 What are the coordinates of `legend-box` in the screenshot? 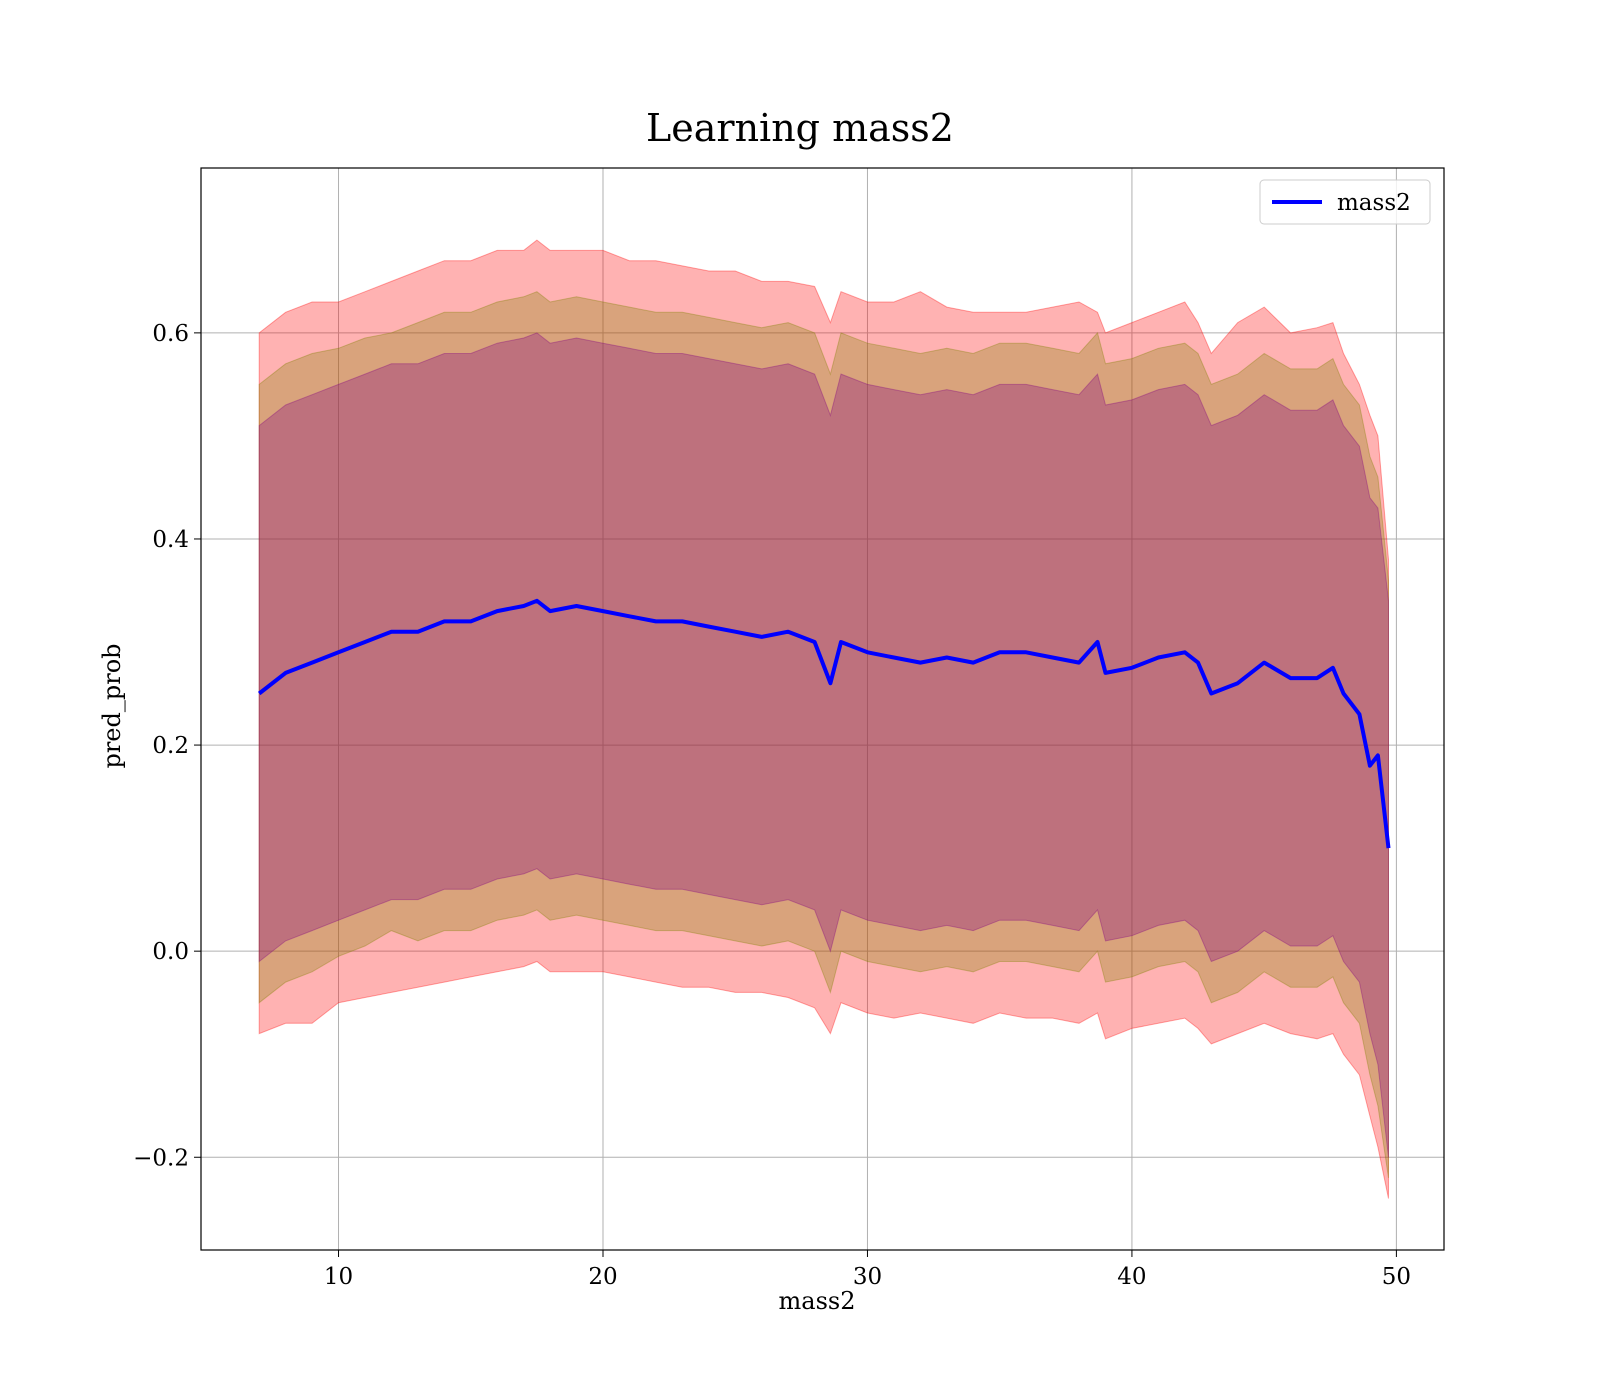 It's located at (1345, 202).